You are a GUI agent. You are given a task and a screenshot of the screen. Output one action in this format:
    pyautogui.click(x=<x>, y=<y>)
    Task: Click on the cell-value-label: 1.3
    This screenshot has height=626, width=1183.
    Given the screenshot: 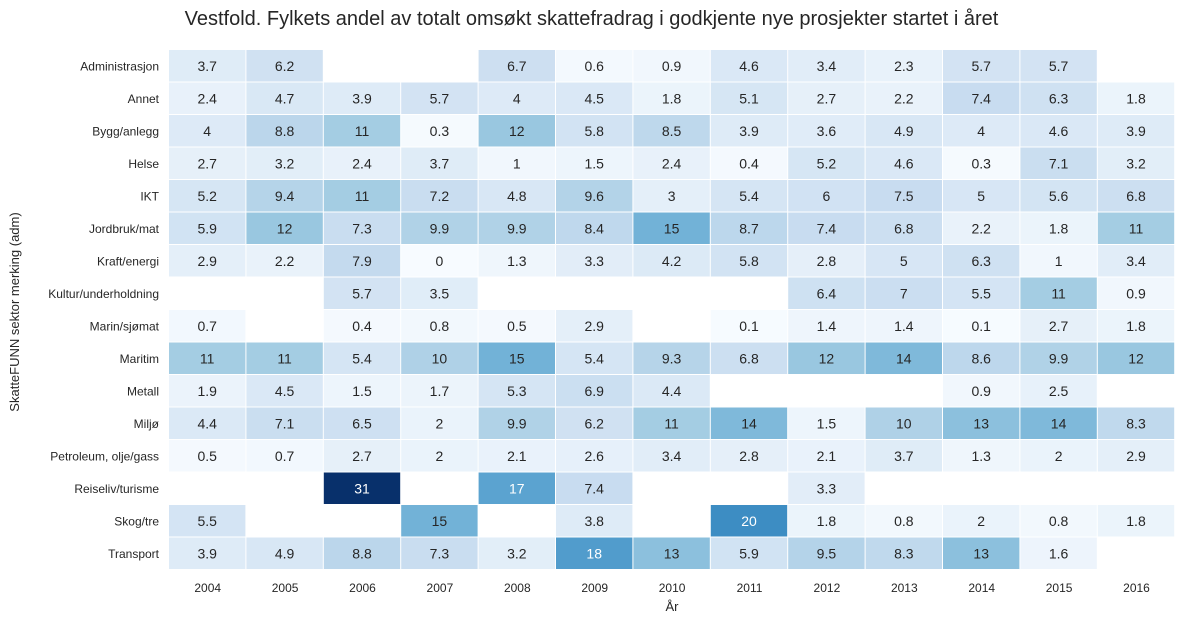 What is the action you would take?
    pyautogui.click(x=517, y=261)
    